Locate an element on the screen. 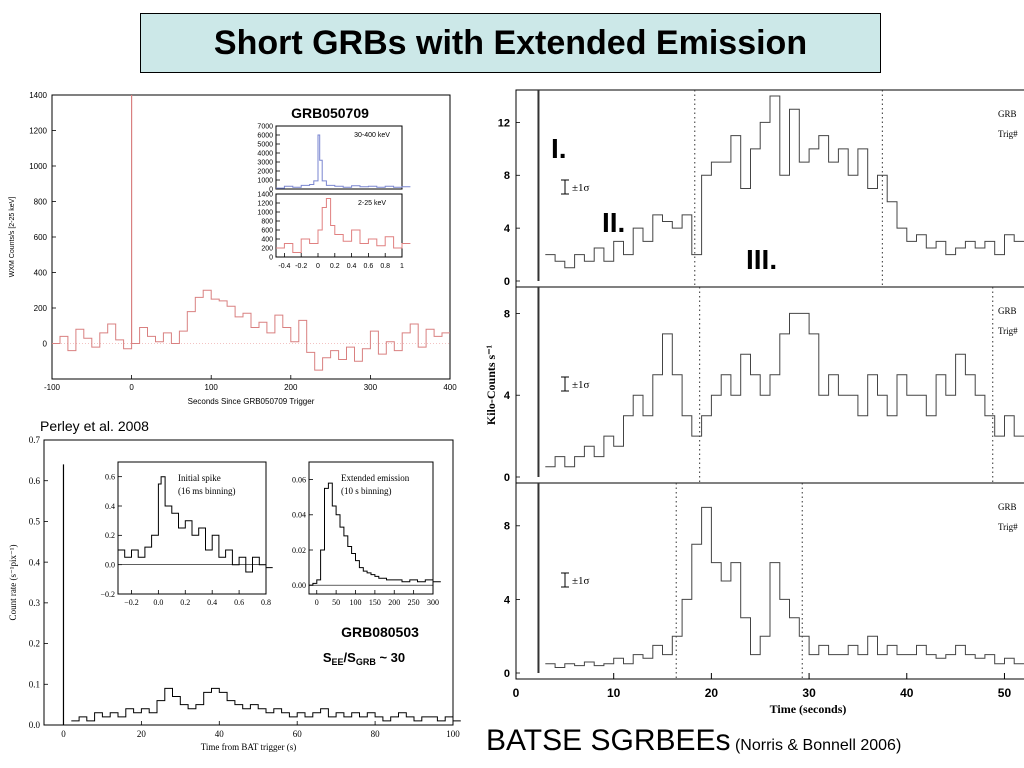  hete-hi-ytick-label: 0 is located at coordinates (271, 189).